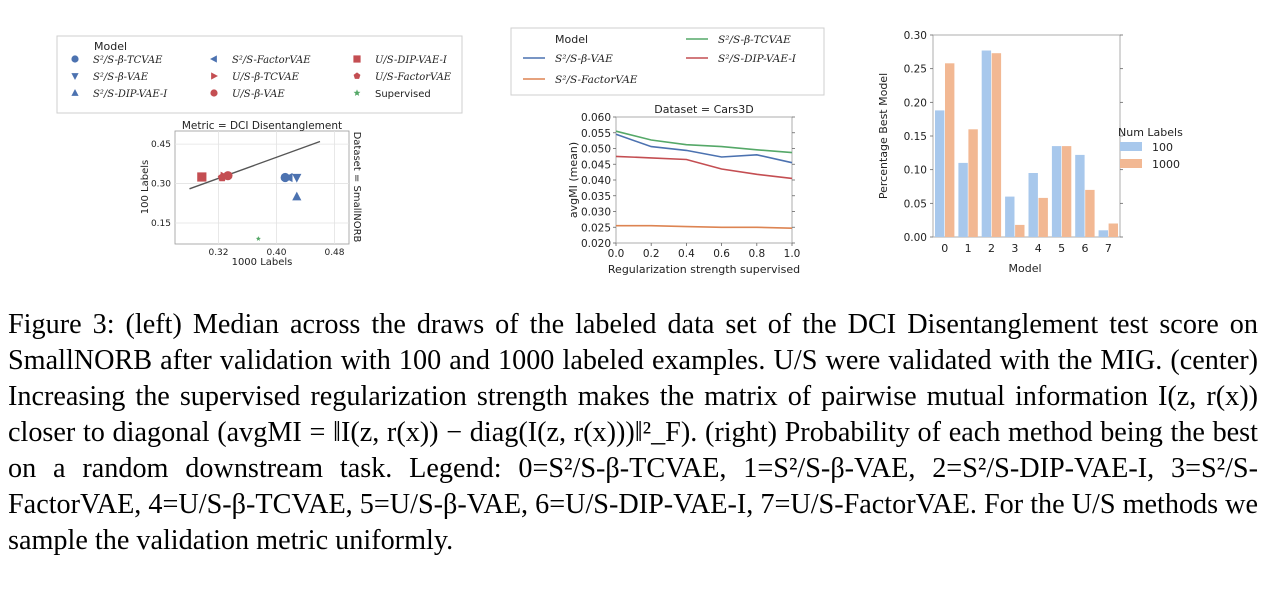  What do you see at coordinates (616, 254) in the screenshot?
I see `line-xtick: 0.0` at bounding box center [616, 254].